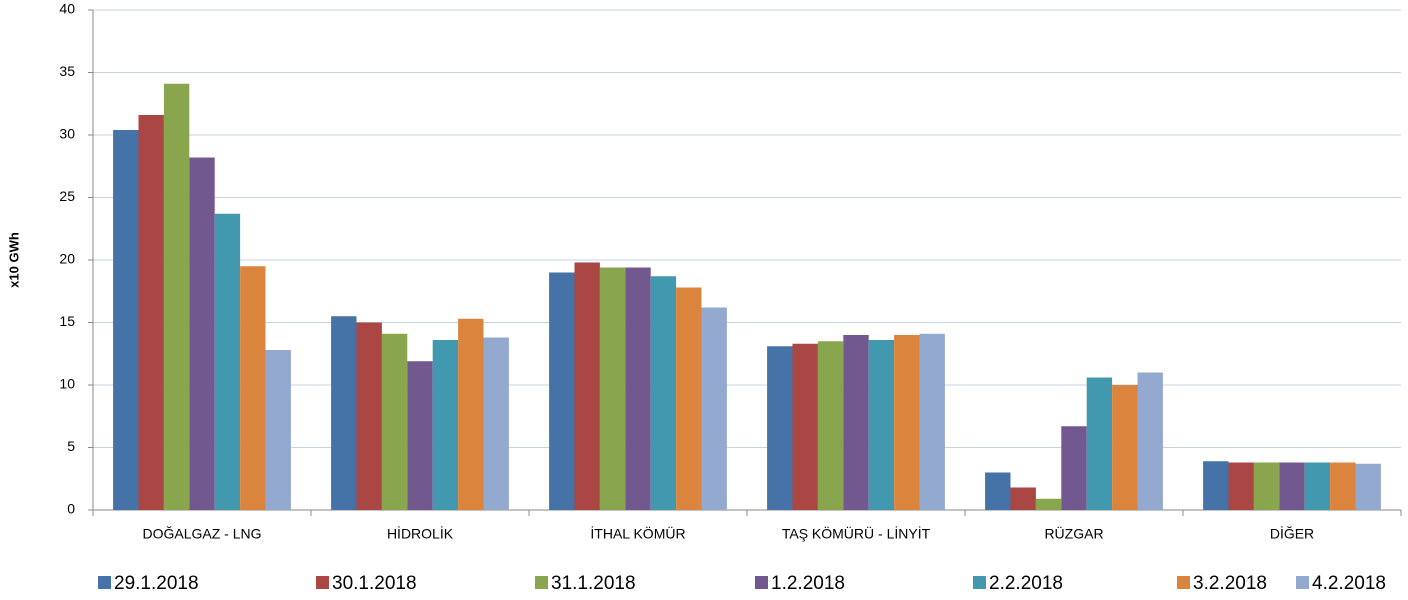  I want to click on x-tick-label: HİDROLİK, so click(420, 533).